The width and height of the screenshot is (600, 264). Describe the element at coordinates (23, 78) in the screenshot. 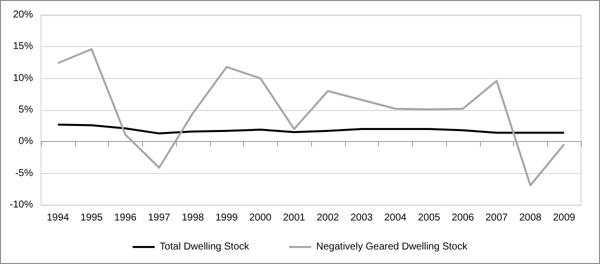

I see `y-tick-label: 10%` at that location.